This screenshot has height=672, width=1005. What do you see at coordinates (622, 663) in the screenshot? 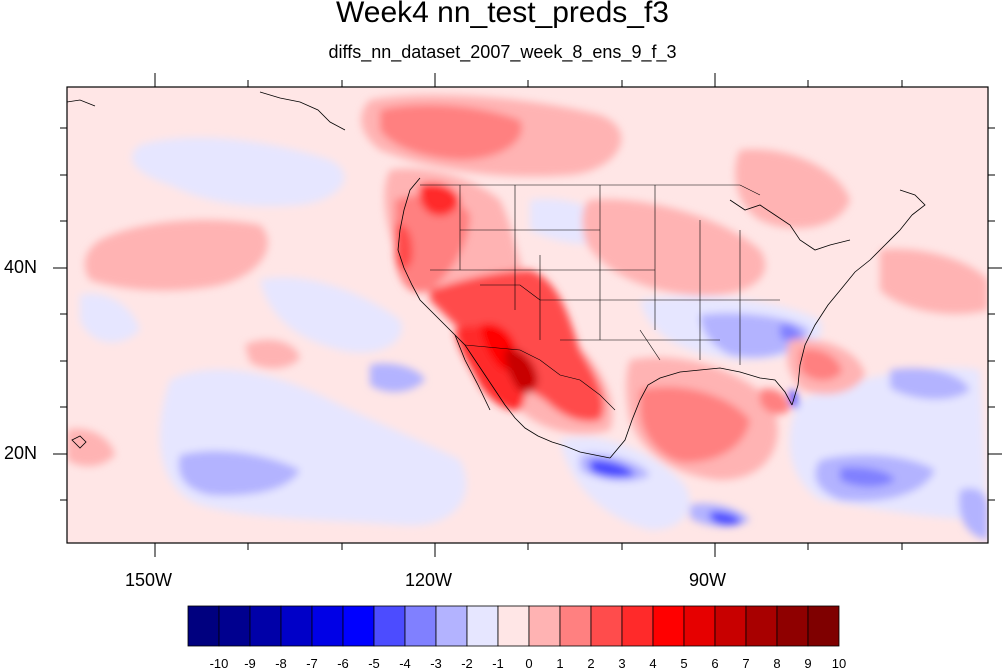
I see `colorbar-tick-label: 3` at bounding box center [622, 663].